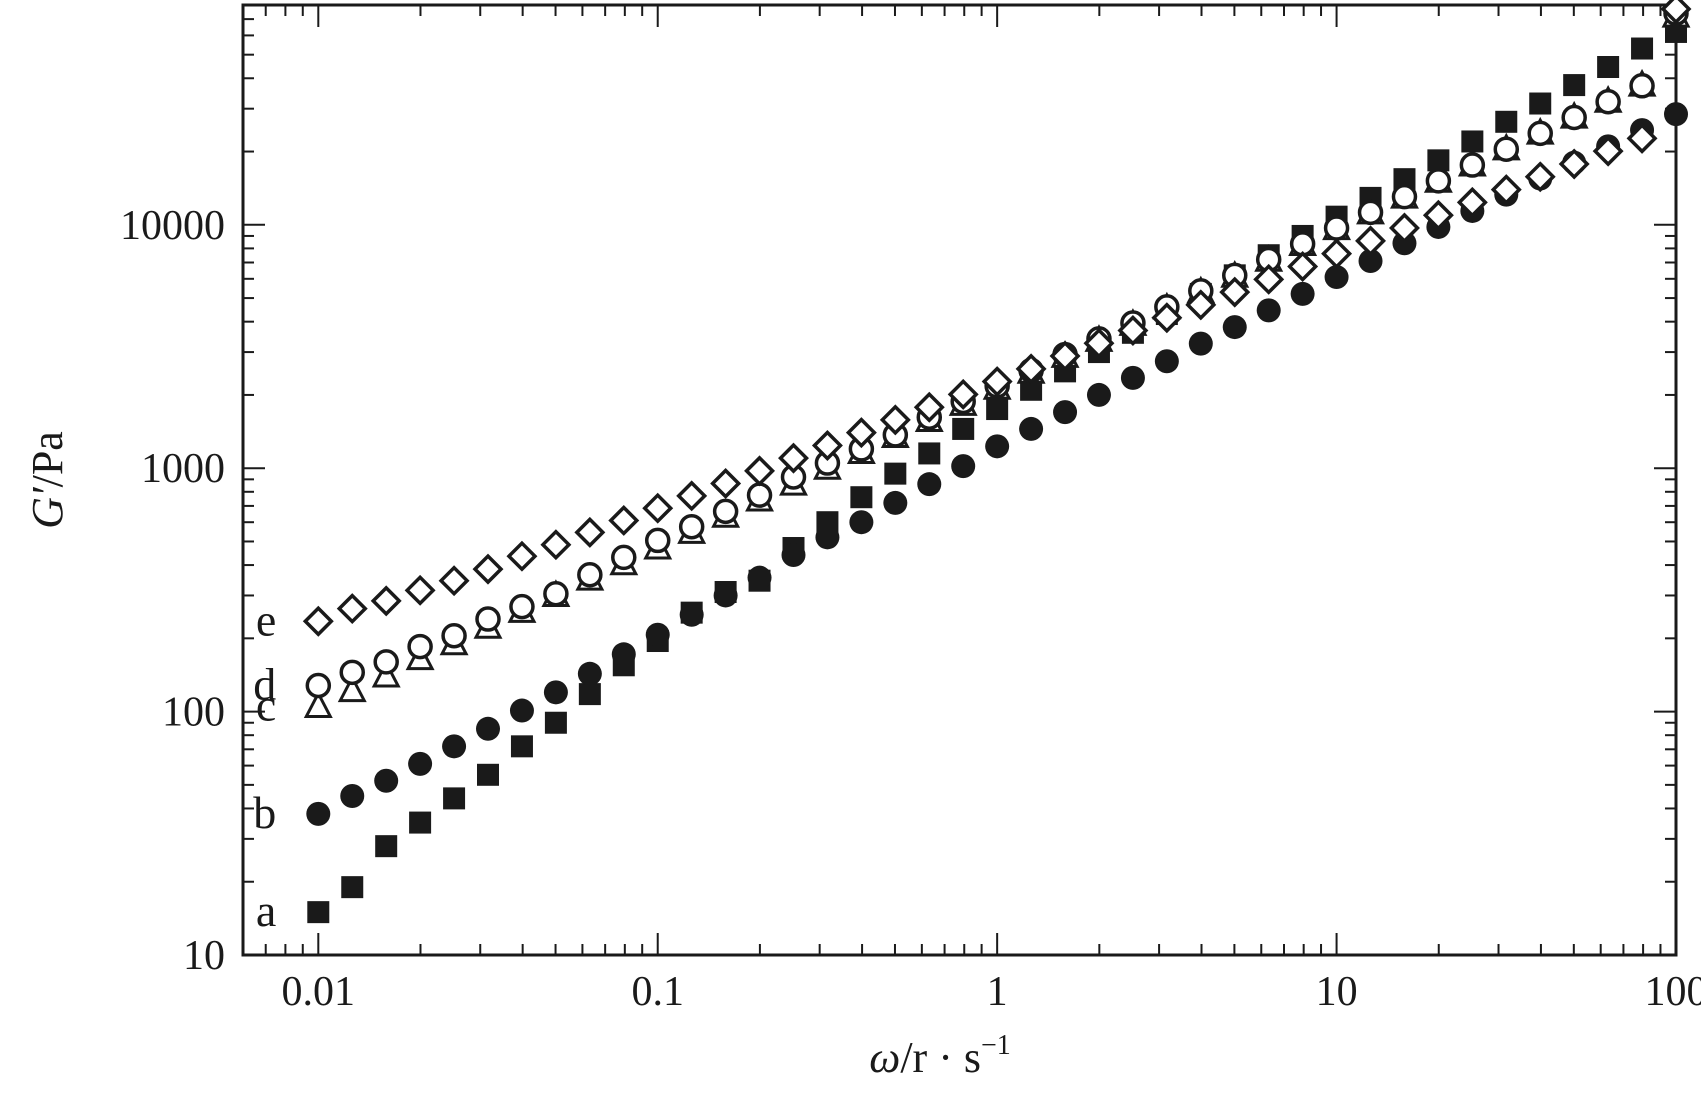 The width and height of the screenshot is (1701, 1096). Describe the element at coordinates (193, 713) in the screenshot. I see `y-tick-label: 100` at that location.